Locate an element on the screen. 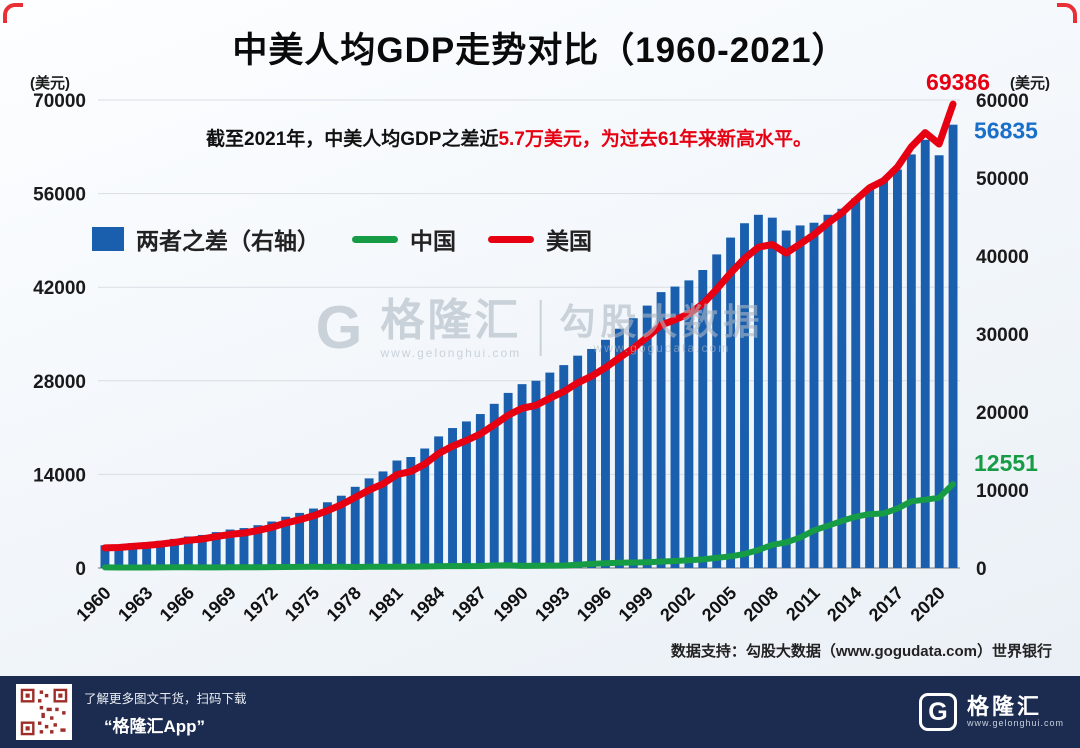  svg-text: 1981 is located at coordinates (385, 604).